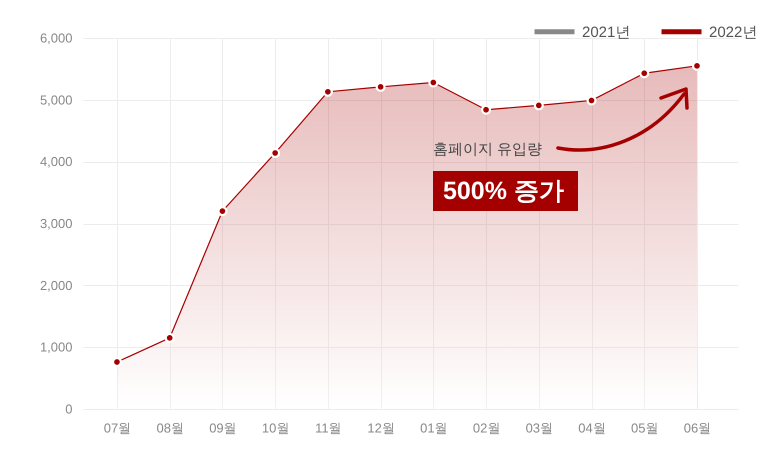 The image size is (779, 453). What do you see at coordinates (56, 100) in the screenshot?
I see `y-tick-label: 5,000` at bounding box center [56, 100].